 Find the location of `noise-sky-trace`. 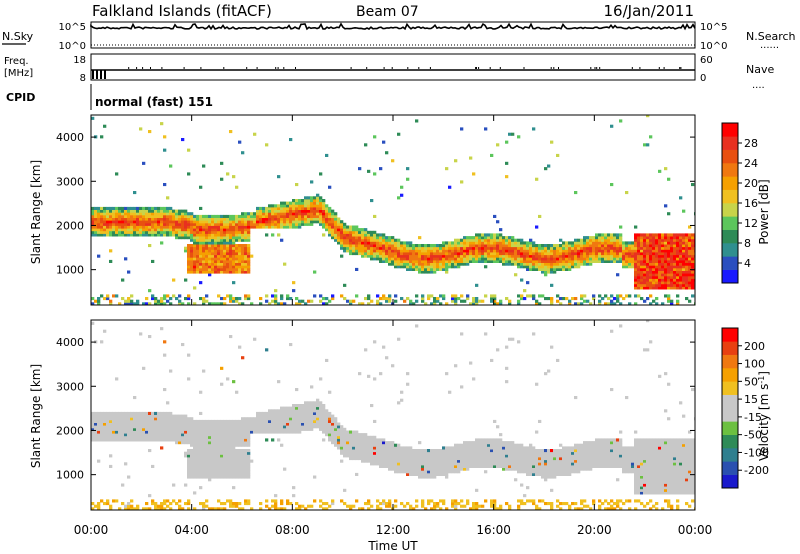

noise-sky-trace is located at coordinates (393, 34).